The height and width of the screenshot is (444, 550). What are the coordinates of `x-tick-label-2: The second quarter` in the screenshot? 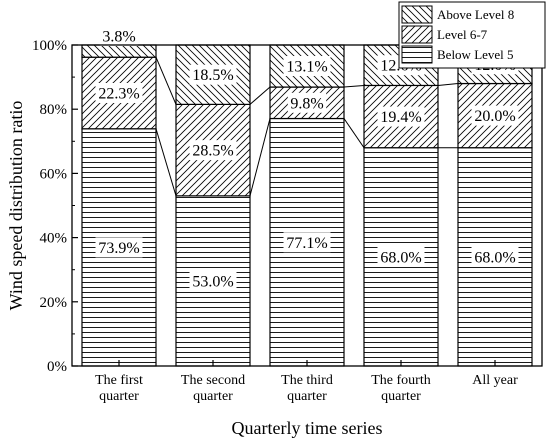 It's located at (213, 388).